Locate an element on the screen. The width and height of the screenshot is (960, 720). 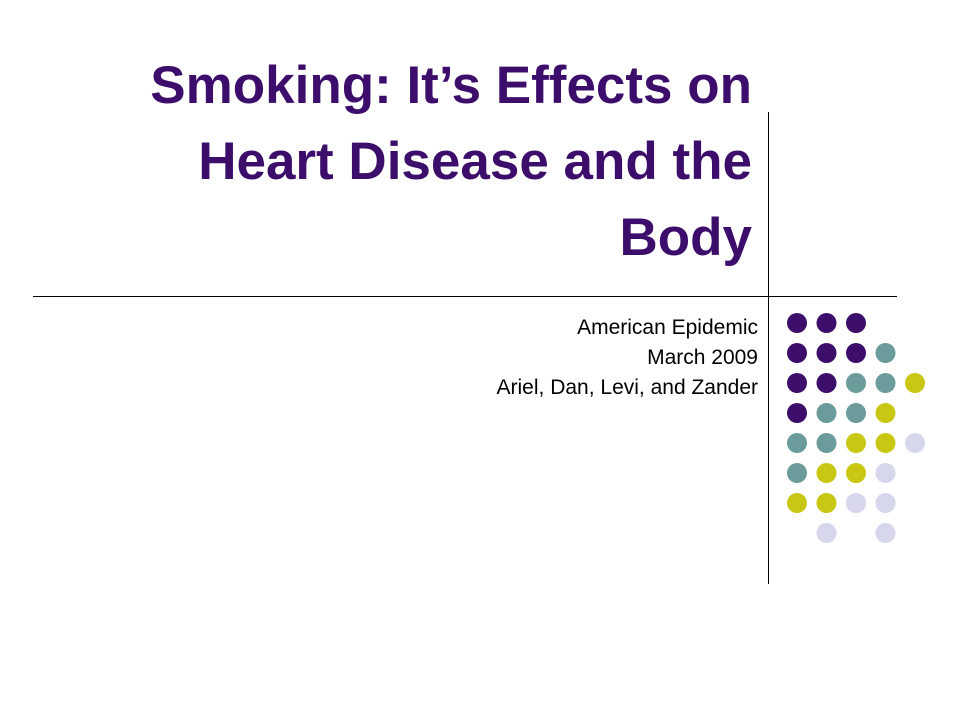
subtitle-line-2: March 2009 is located at coordinates (702, 357).